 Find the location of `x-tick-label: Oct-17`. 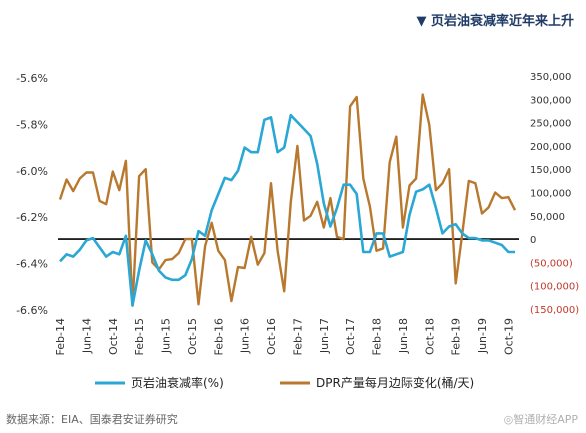

x-tick-label: Oct-17 is located at coordinates (350, 336).